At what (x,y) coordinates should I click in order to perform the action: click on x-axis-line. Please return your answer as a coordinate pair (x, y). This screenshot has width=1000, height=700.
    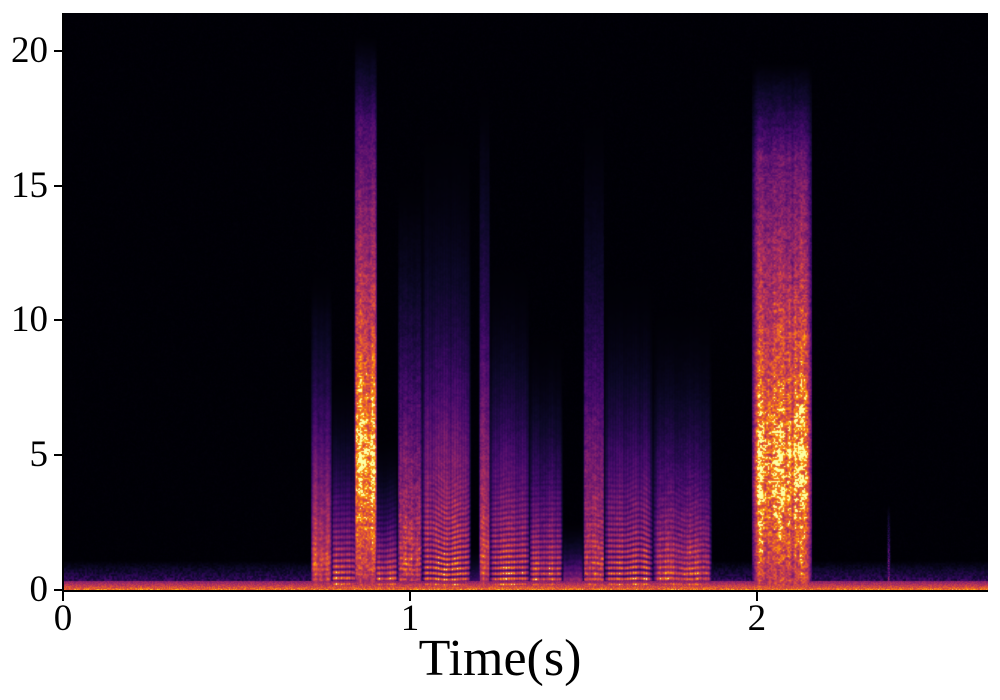
    Looking at the image, I should click on (525, 591).